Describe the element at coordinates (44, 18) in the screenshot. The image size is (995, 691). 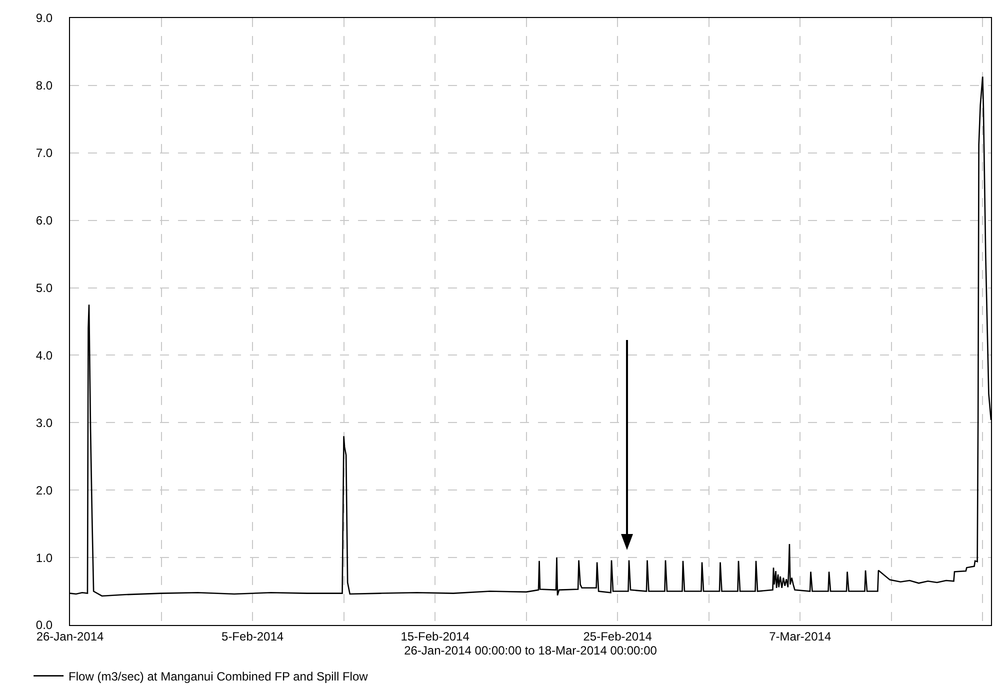
I see `y-tick-label: 9.0` at that location.